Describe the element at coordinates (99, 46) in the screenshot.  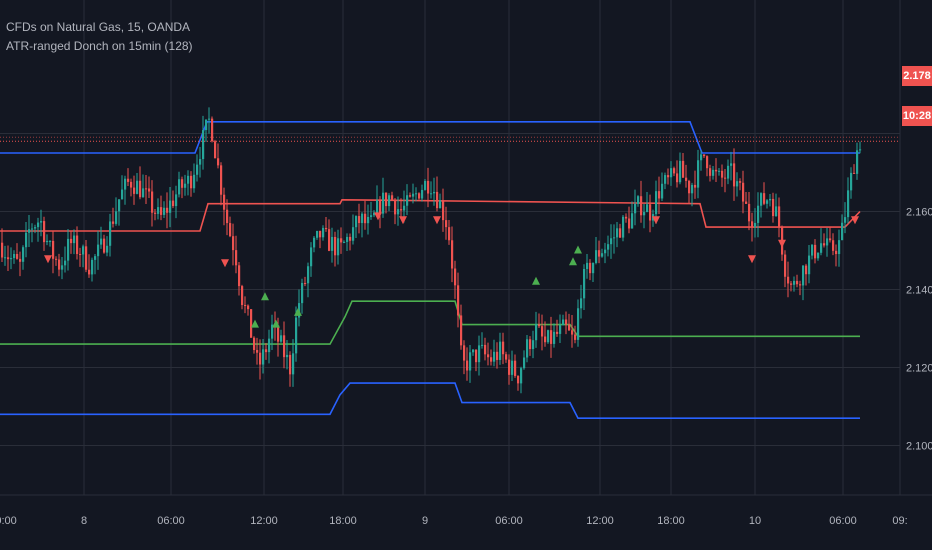
I see `indicator-title: ATR-ranged Donch on 15min (128)` at that location.